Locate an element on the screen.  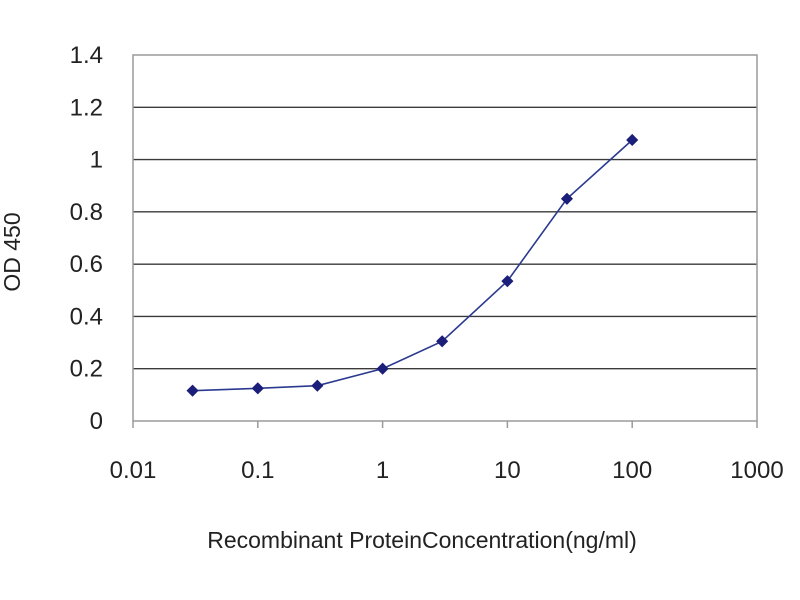
x-tick-marks is located at coordinates (445, 424).